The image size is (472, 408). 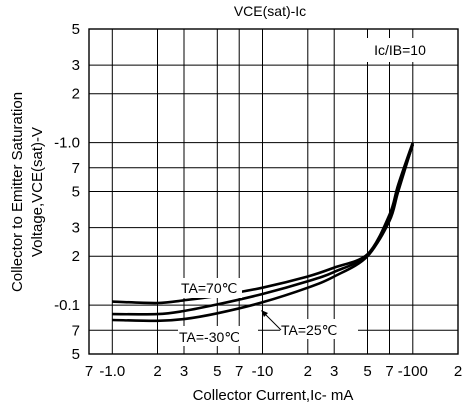 I want to click on x-tick-label: -100, so click(x=413, y=371).